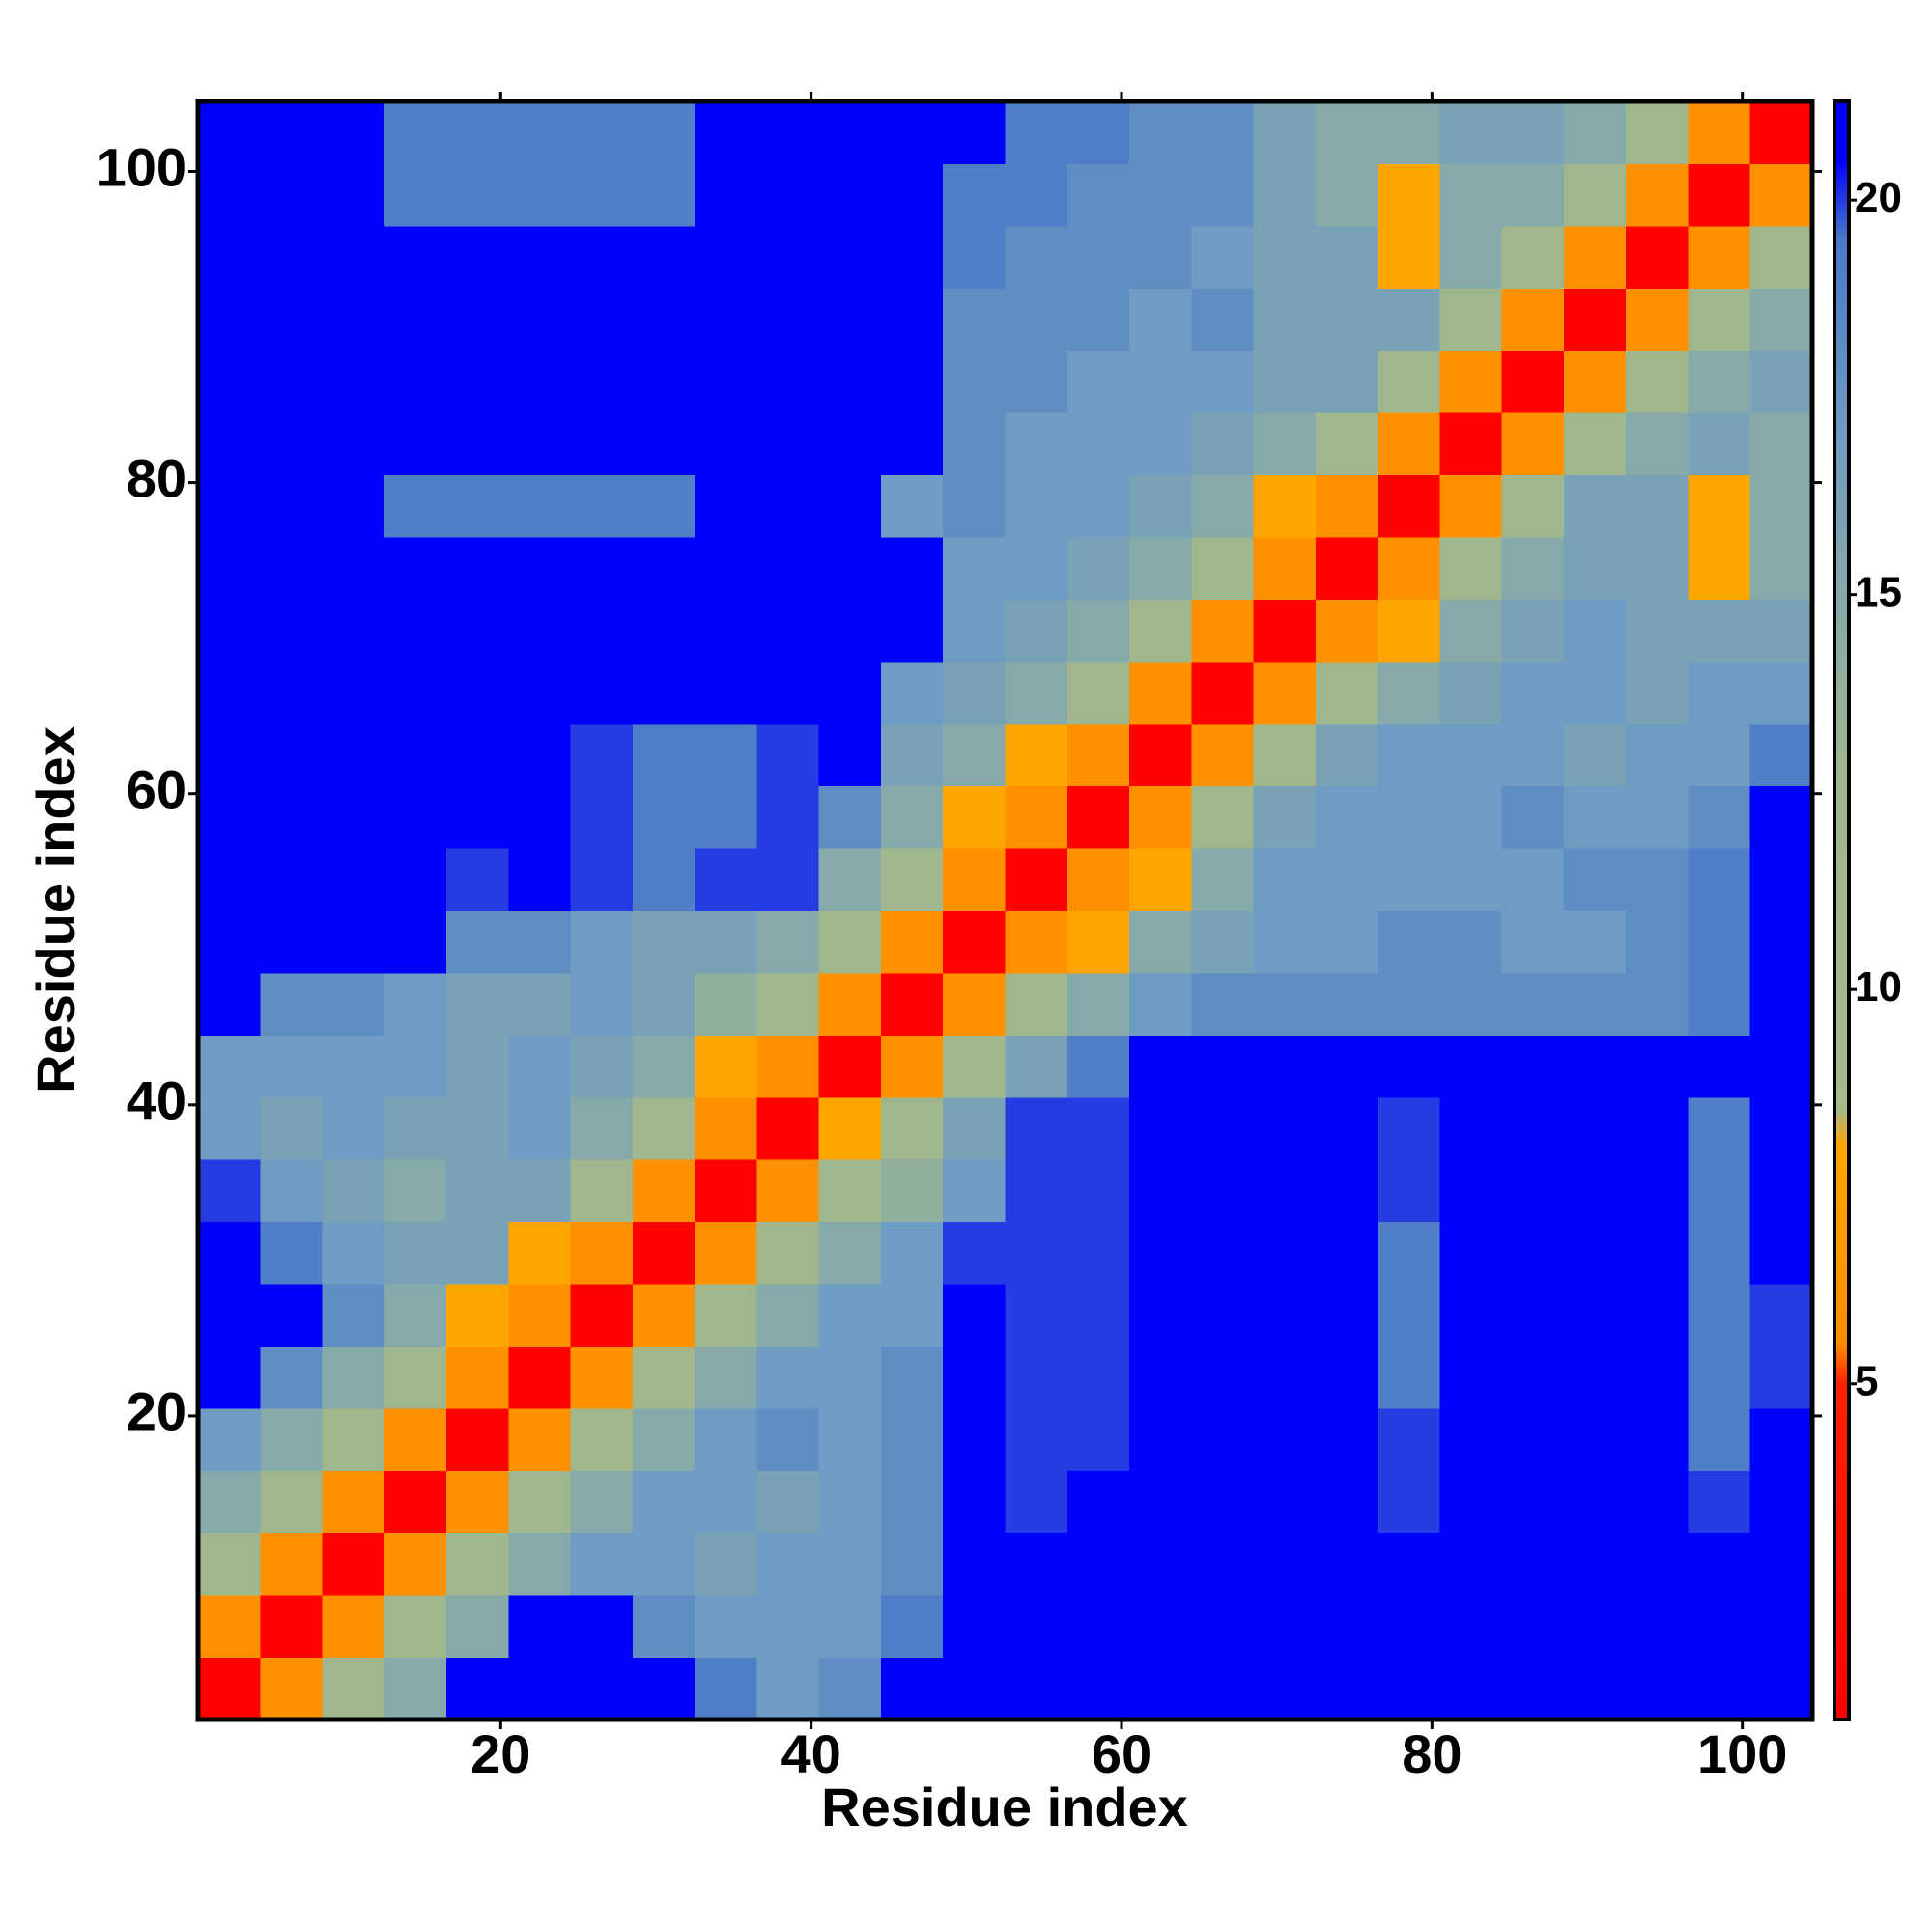 This screenshot has height=1932, width=1932. I want to click on y-tick-label: 60, so click(156, 789).